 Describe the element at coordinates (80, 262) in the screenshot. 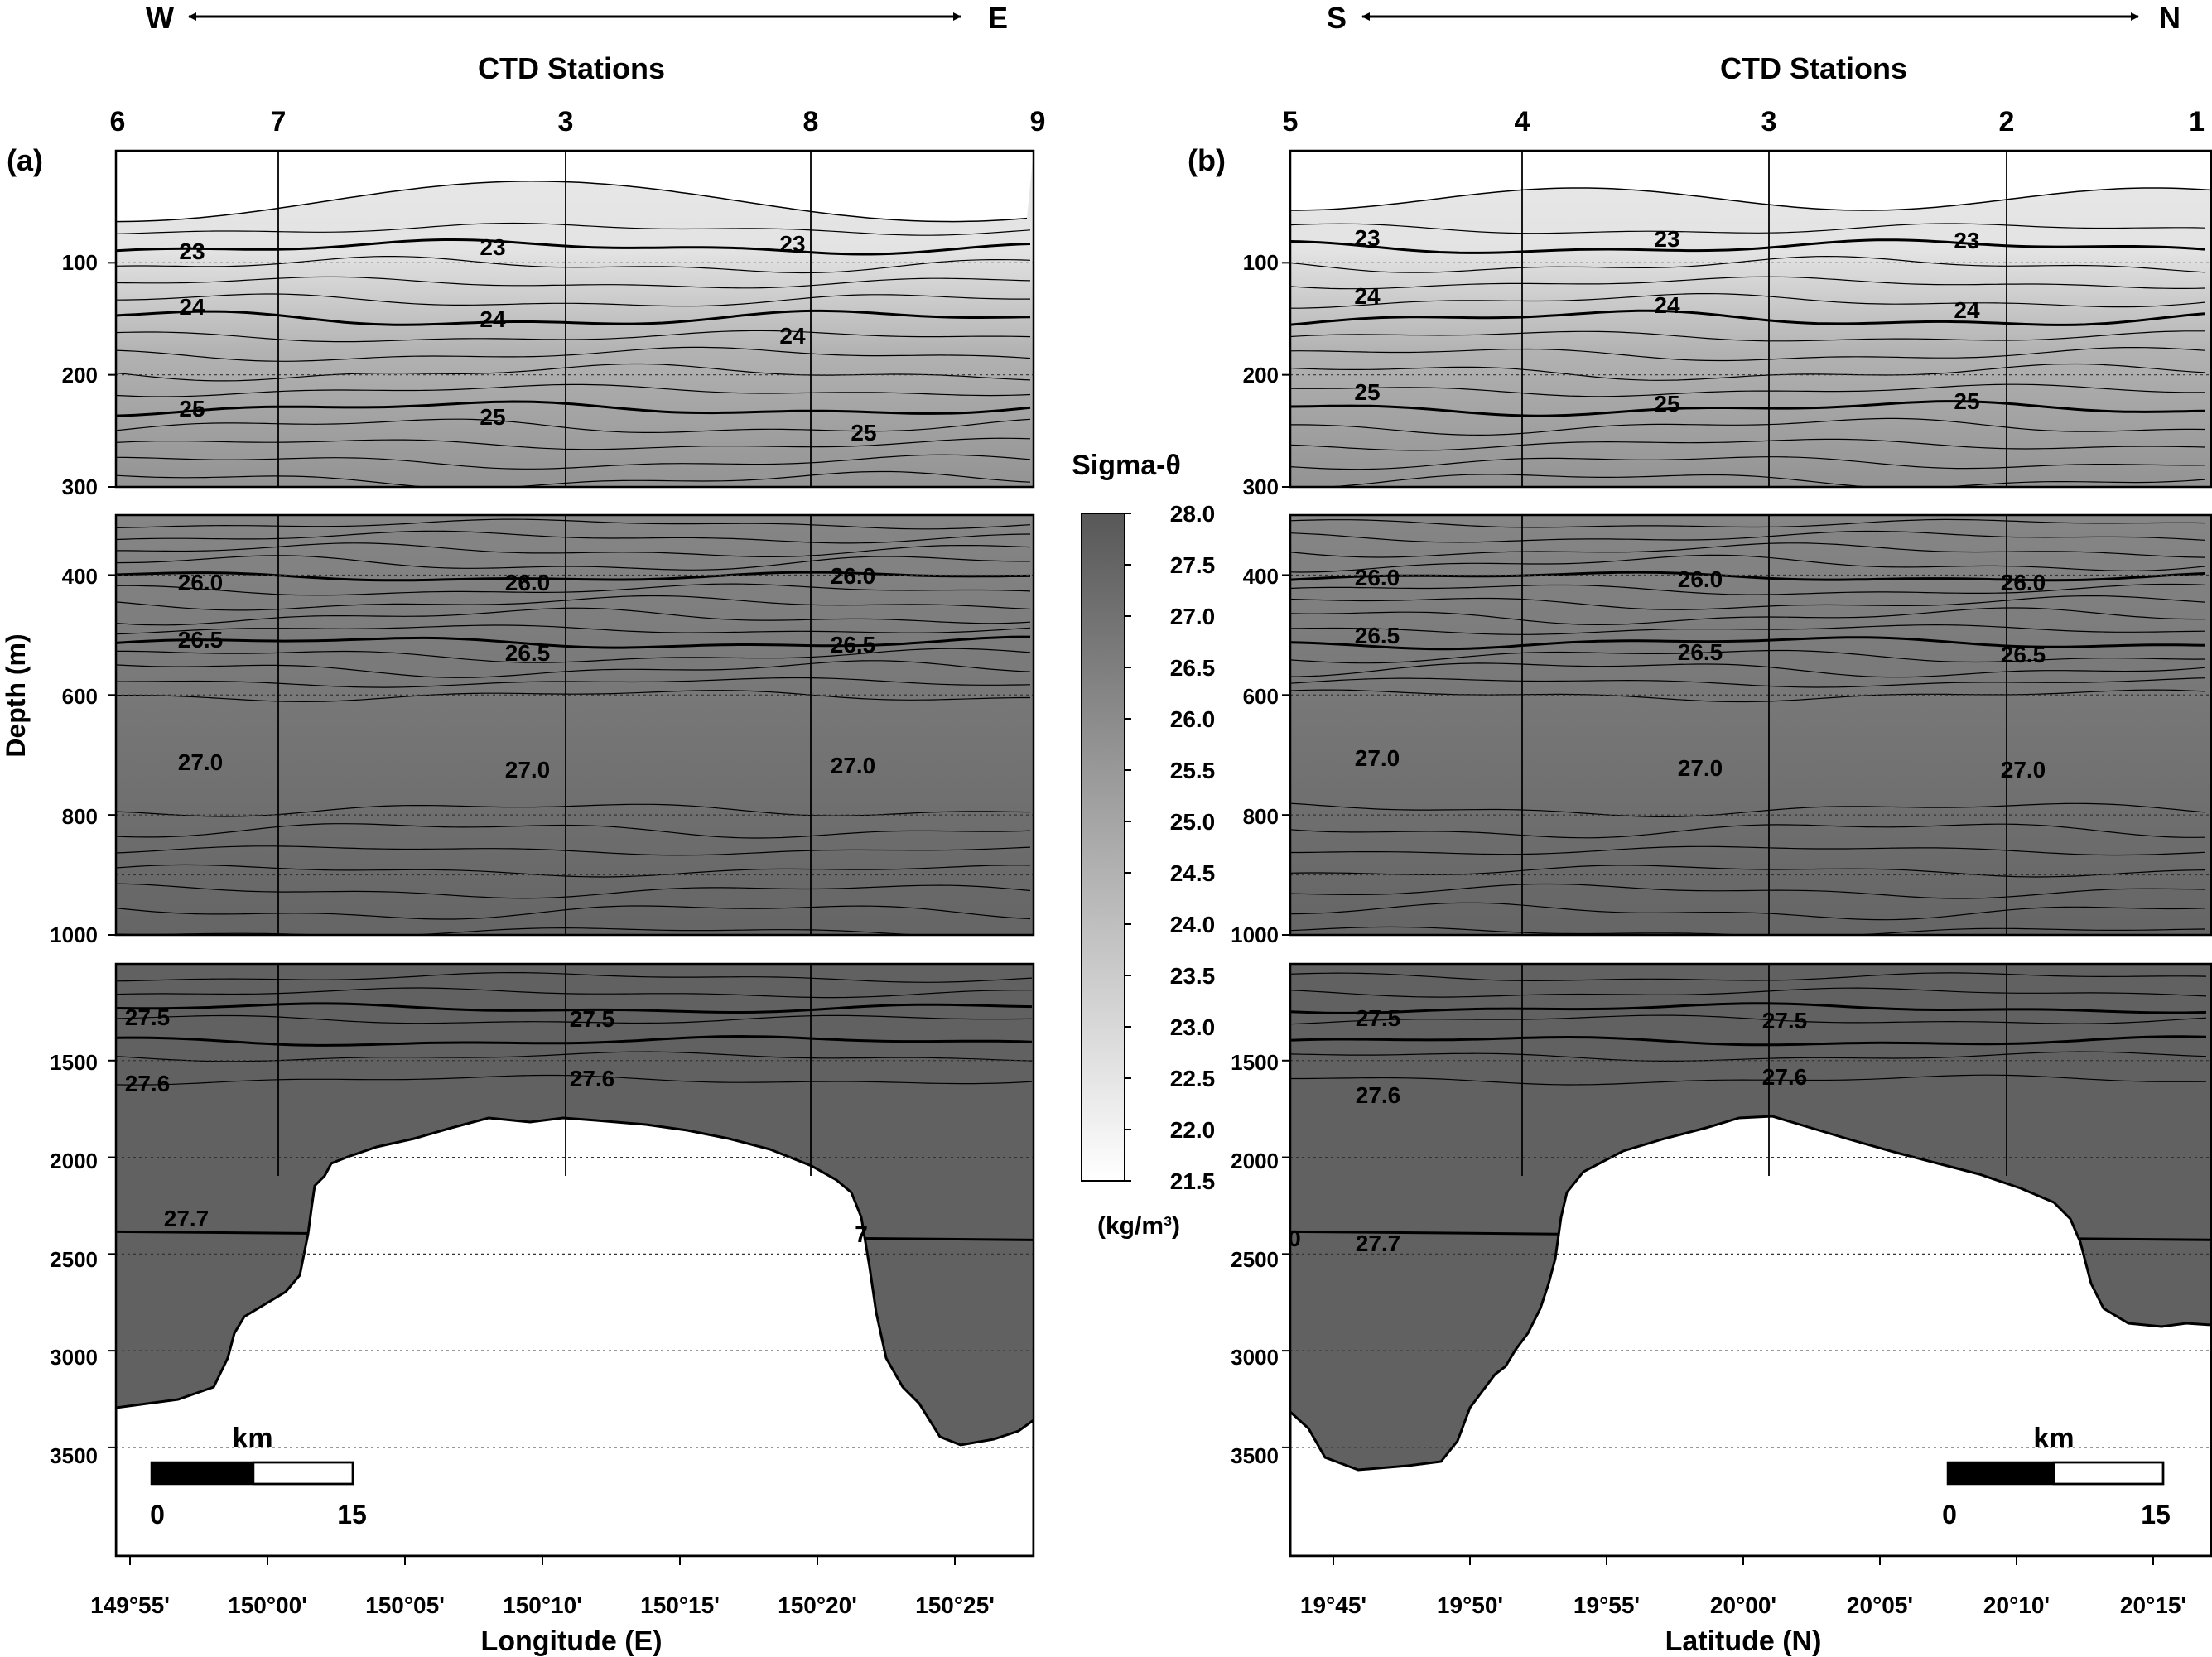

I see `depth-tick: 100` at that location.